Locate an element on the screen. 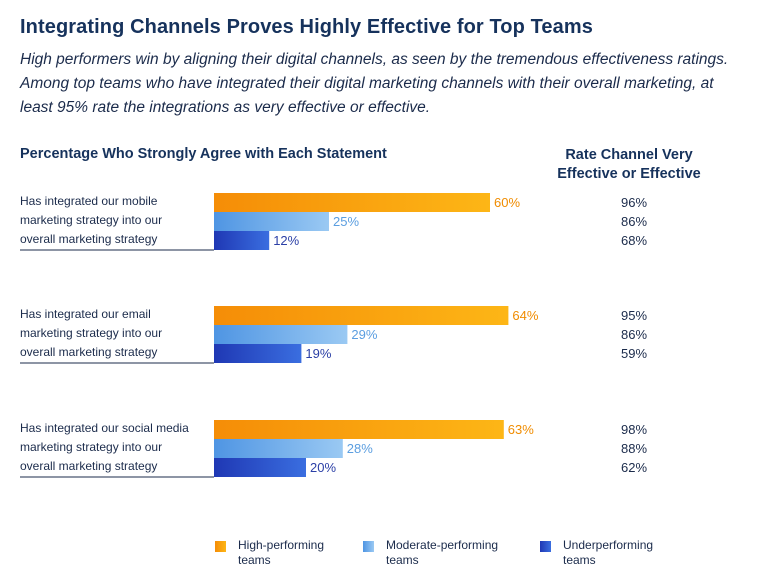 The width and height of the screenshot is (772, 586). right-column-header: Rate Channel Very Effective or Effective is located at coordinates (629, 164).